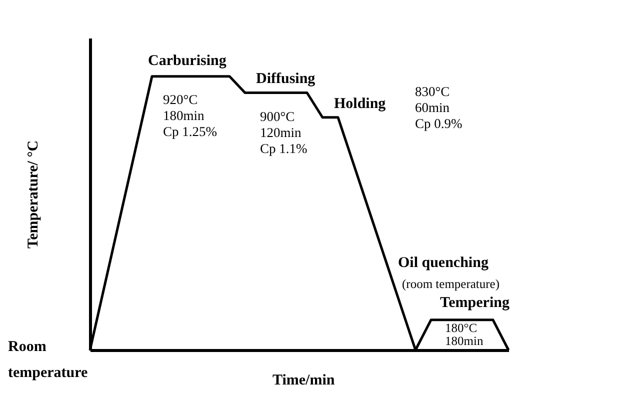  Describe the element at coordinates (286, 79) in the screenshot. I see `annotation: Diffusing` at that location.